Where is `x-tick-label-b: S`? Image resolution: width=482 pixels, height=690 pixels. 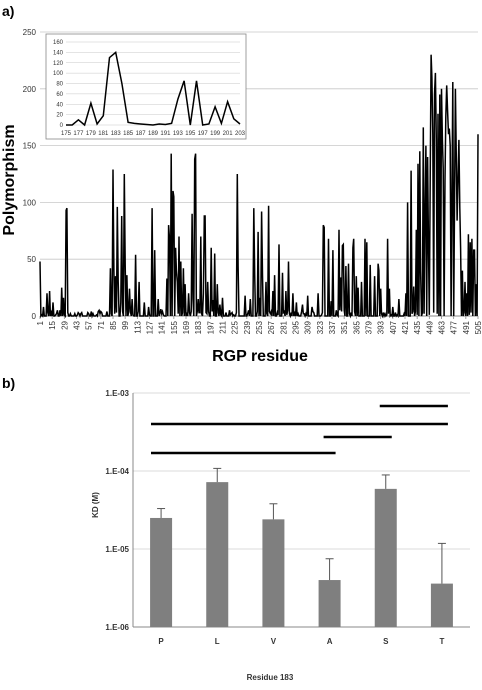
x-tick-label-b: S is located at coordinates (386, 641).